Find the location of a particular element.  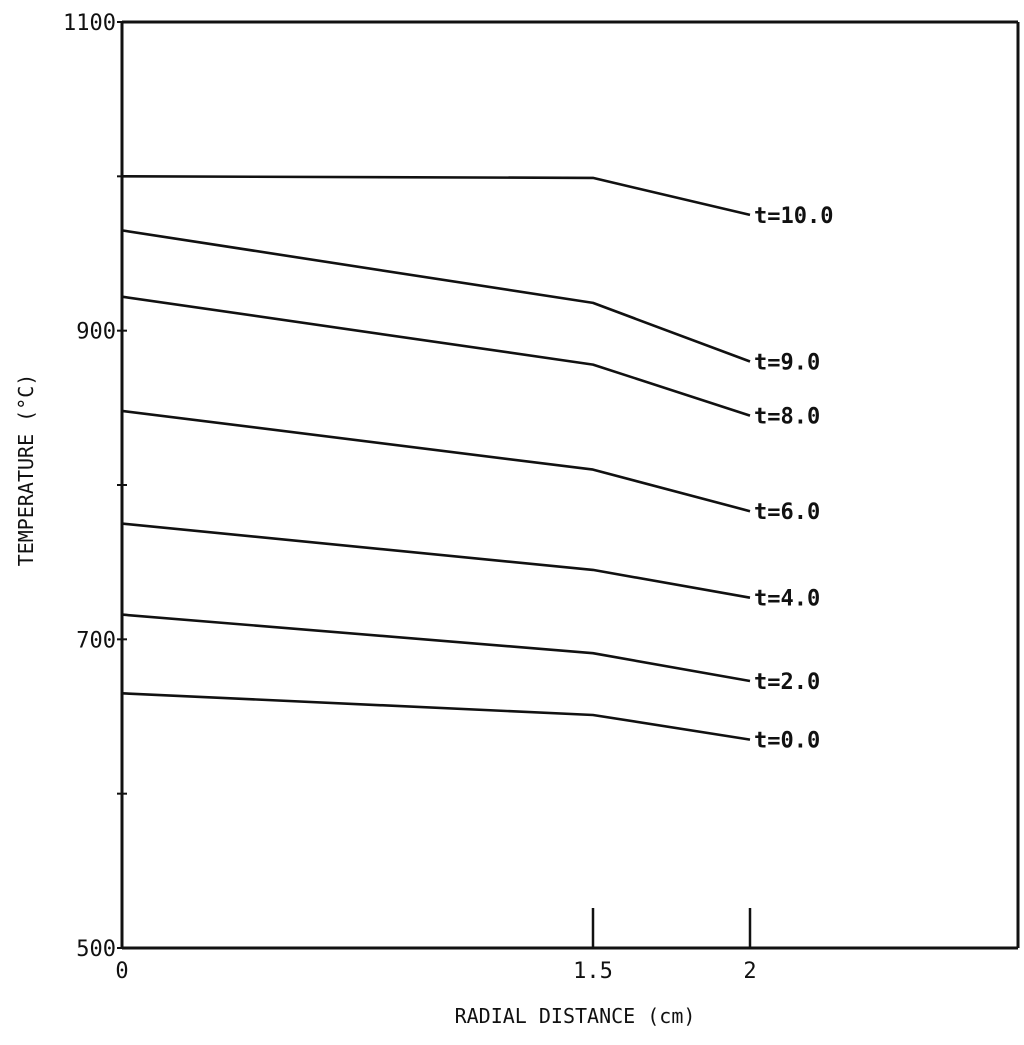

series-label: t=10.0 is located at coordinates (793, 216).